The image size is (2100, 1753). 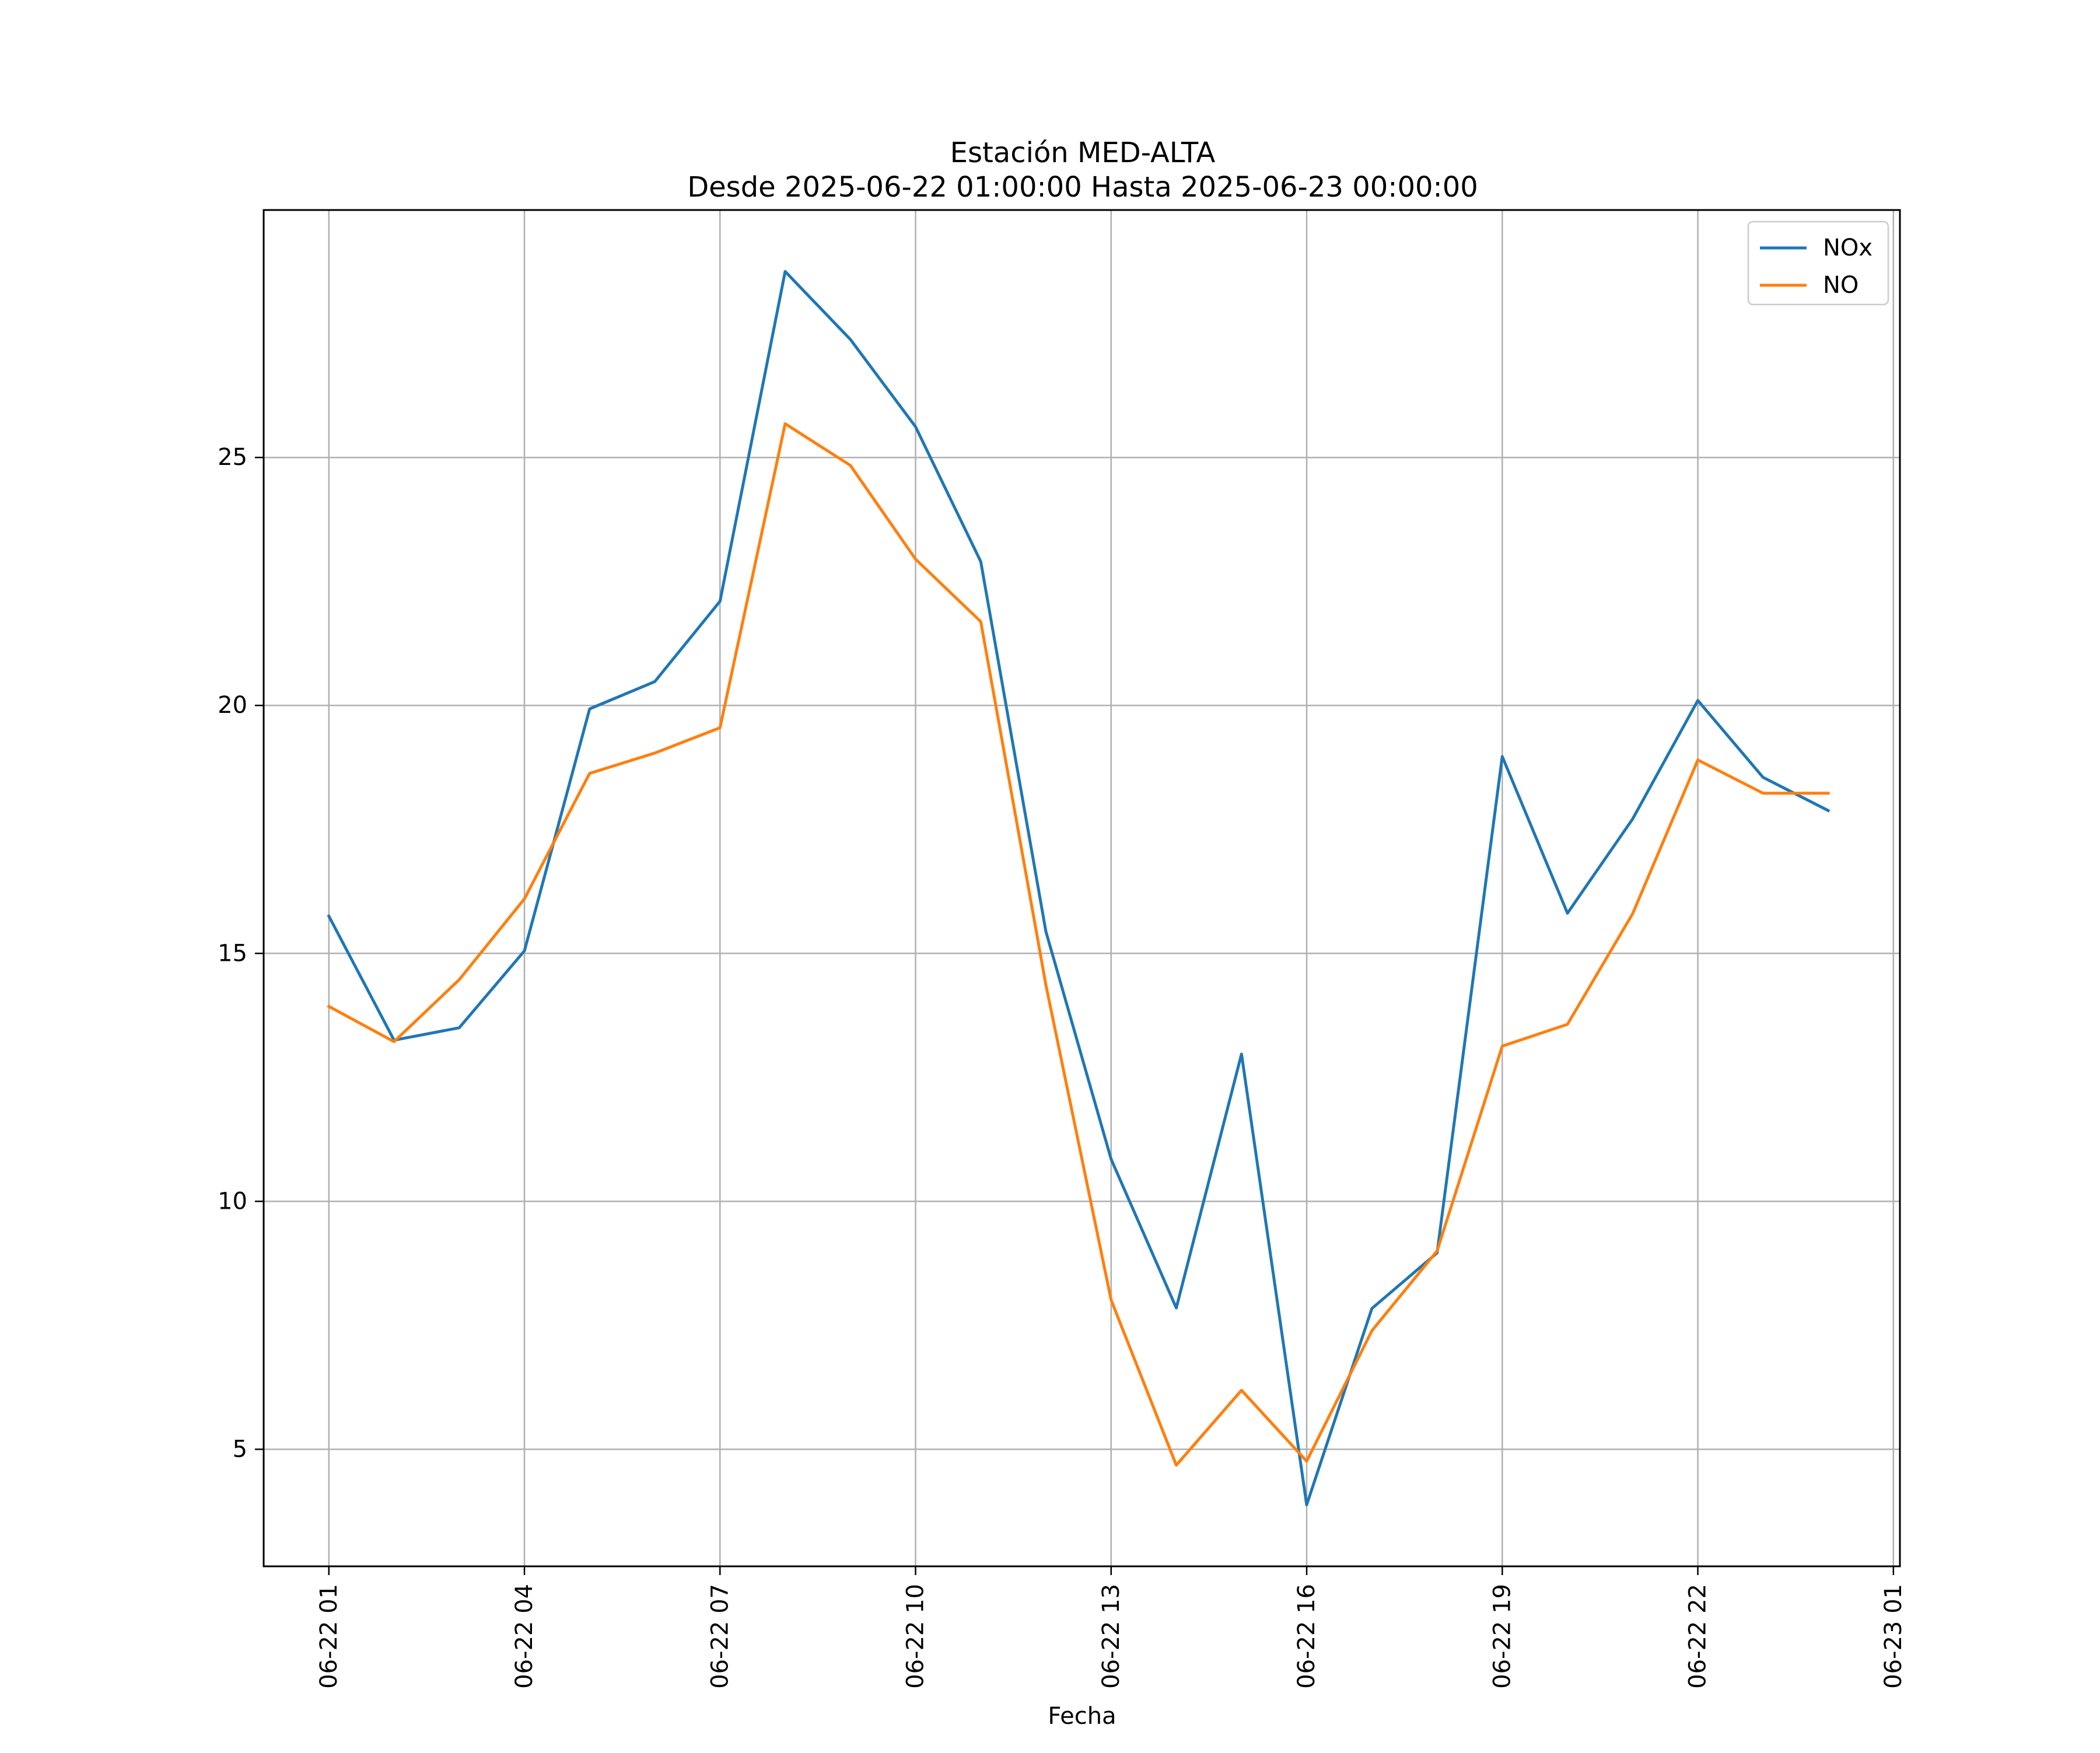 I want to click on x-tick-label: 06-22 07, so click(x=719, y=1636).